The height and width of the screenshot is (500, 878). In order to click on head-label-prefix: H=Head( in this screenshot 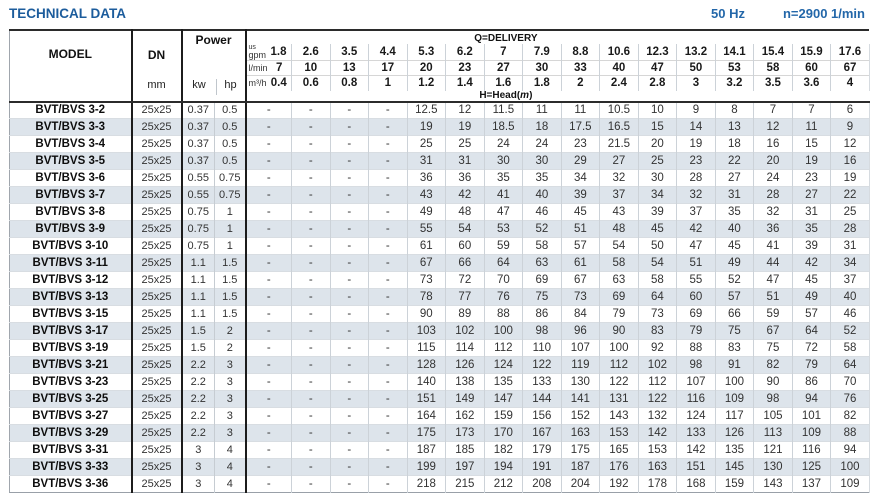, I will do `click(500, 95)`.